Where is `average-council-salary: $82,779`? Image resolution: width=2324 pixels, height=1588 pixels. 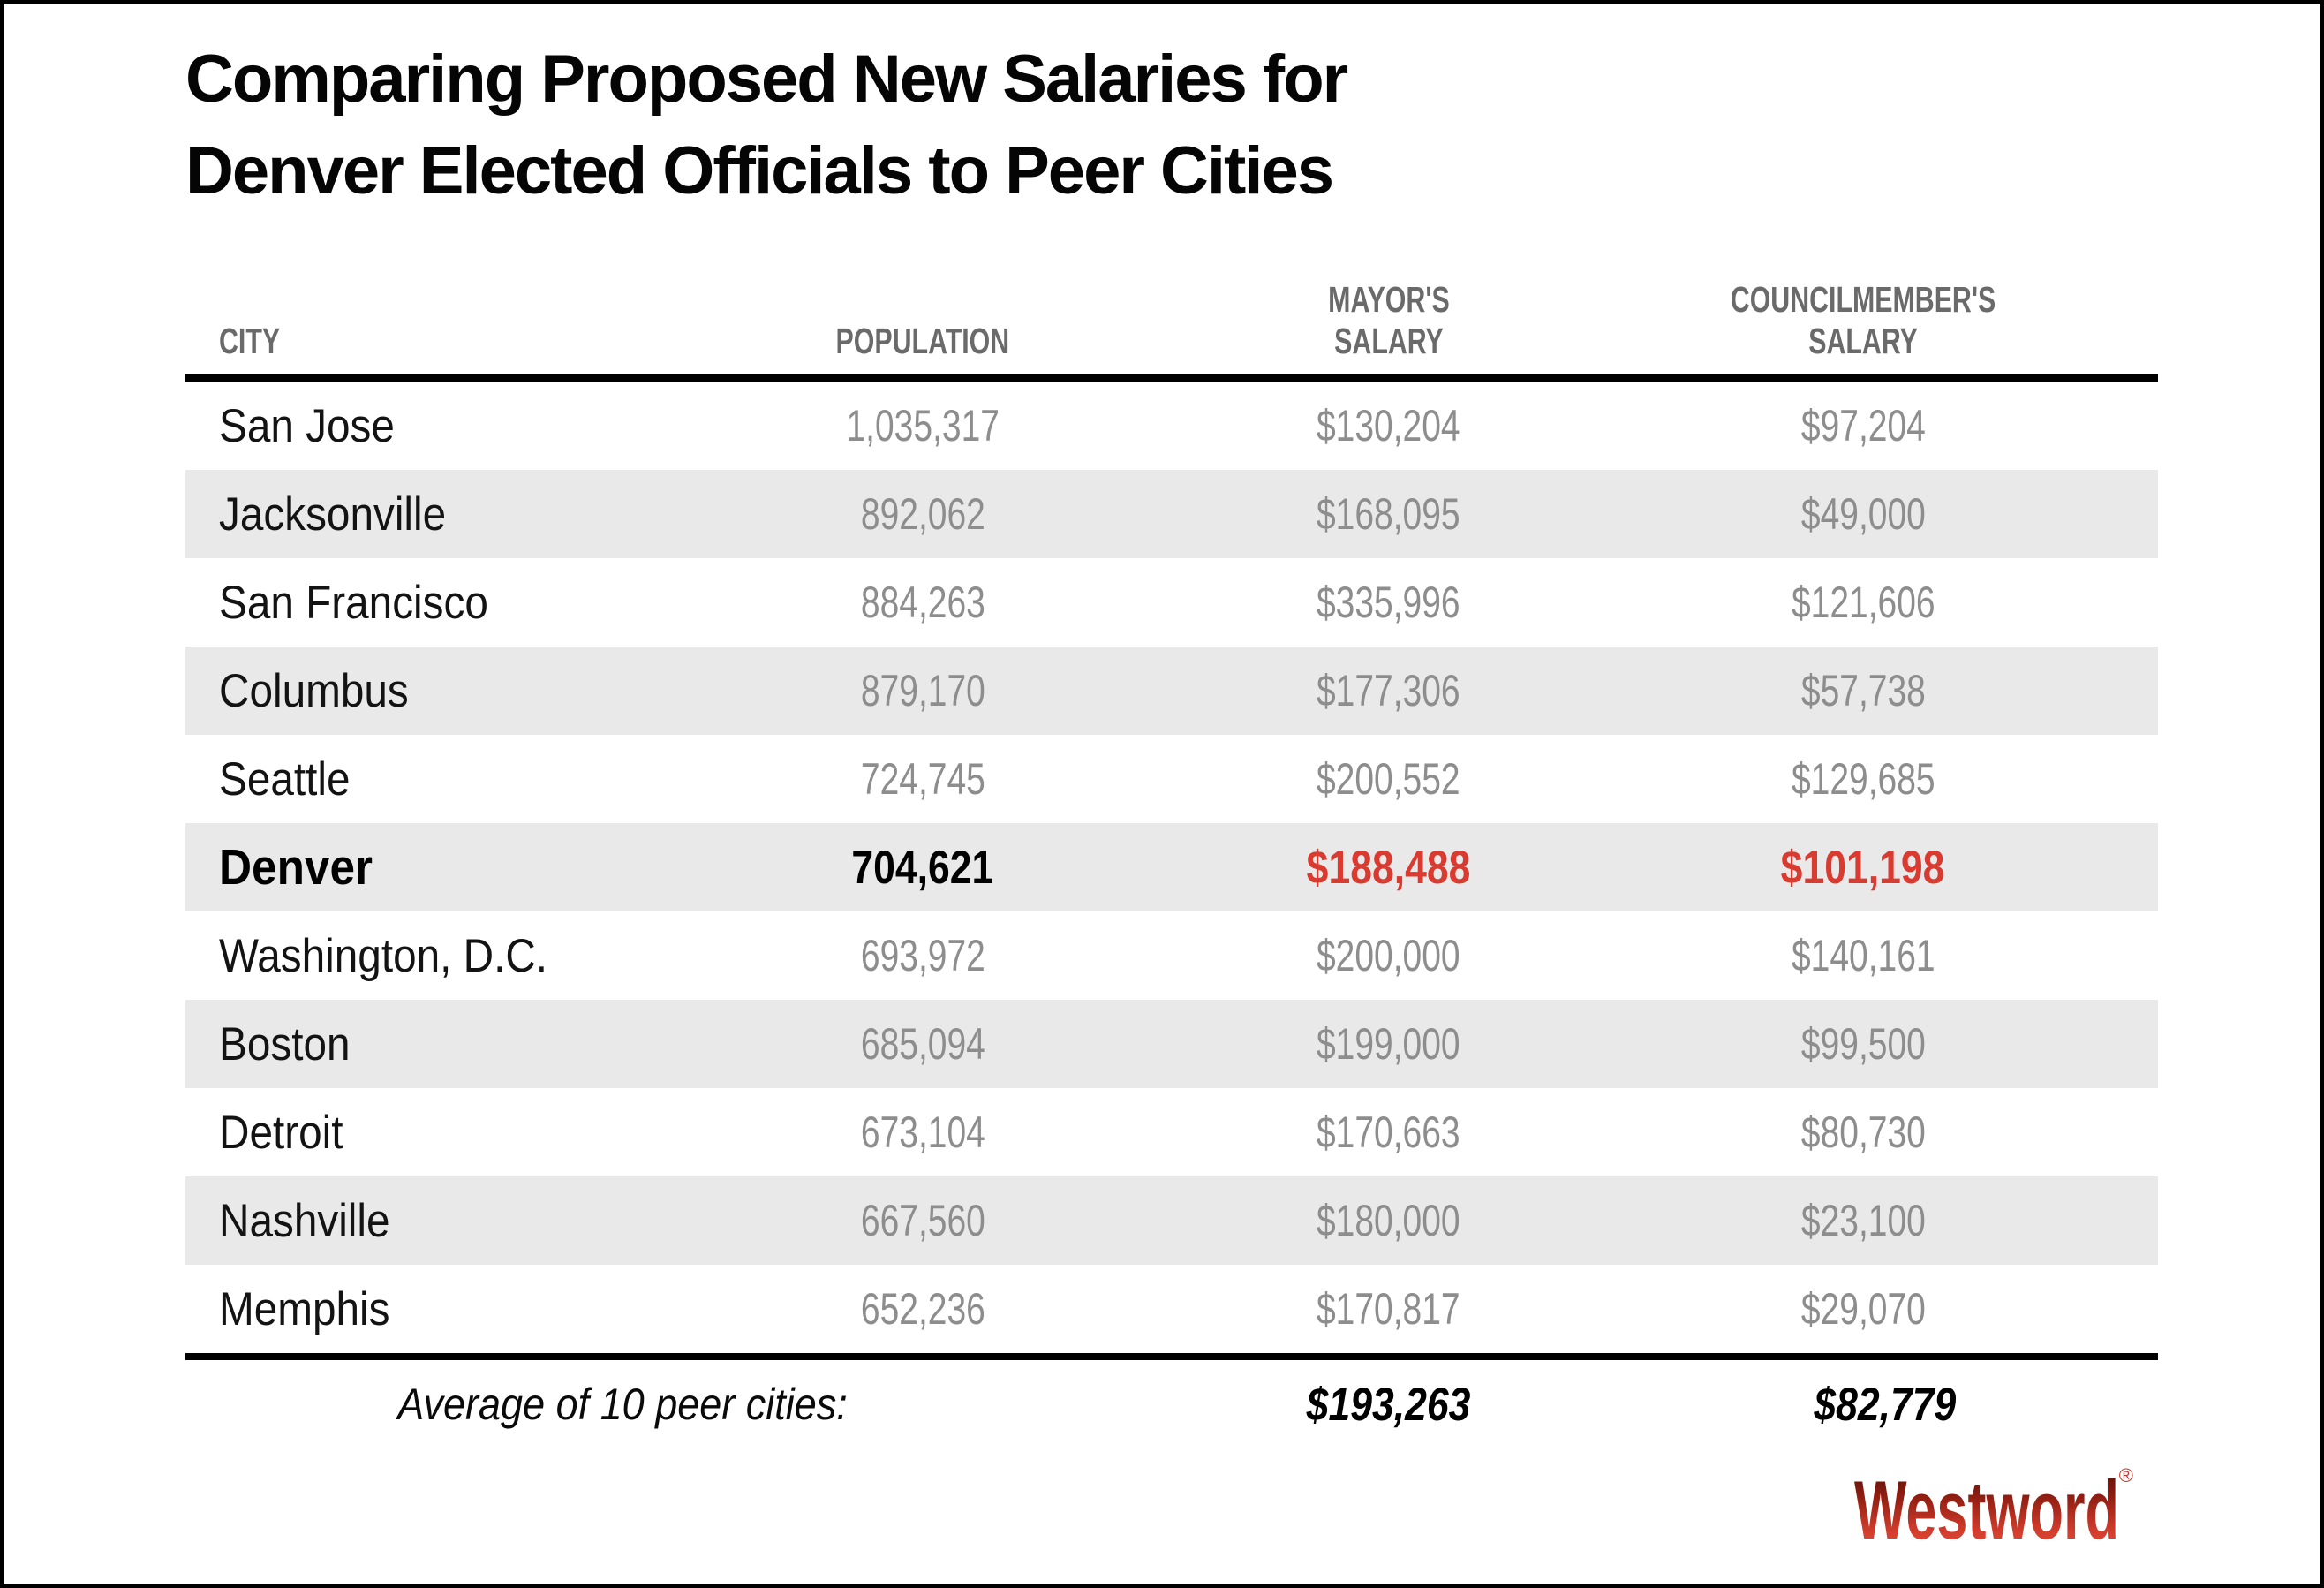
average-council-salary: $82,779 is located at coordinates (1885, 1404).